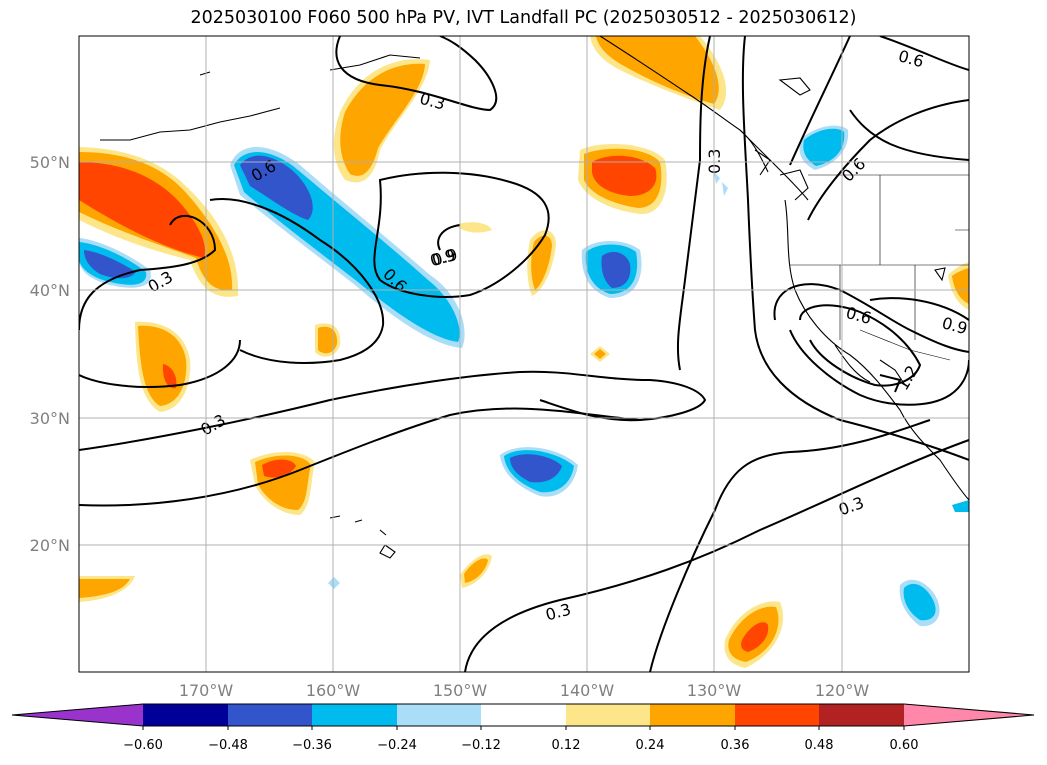 The width and height of the screenshot is (1047, 765). What do you see at coordinates (333, 690) in the screenshot?
I see `lon-tick-label: 160°W` at bounding box center [333, 690].